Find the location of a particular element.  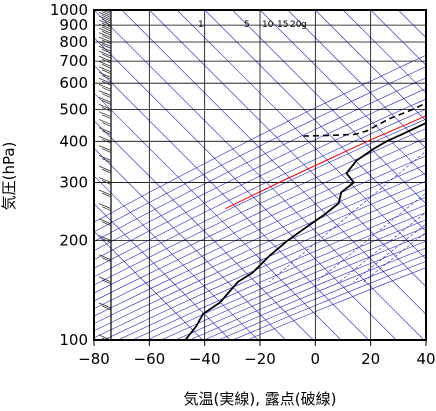

x-axis-title: 気温(実線), 露点(破線) is located at coordinates (260, 399).